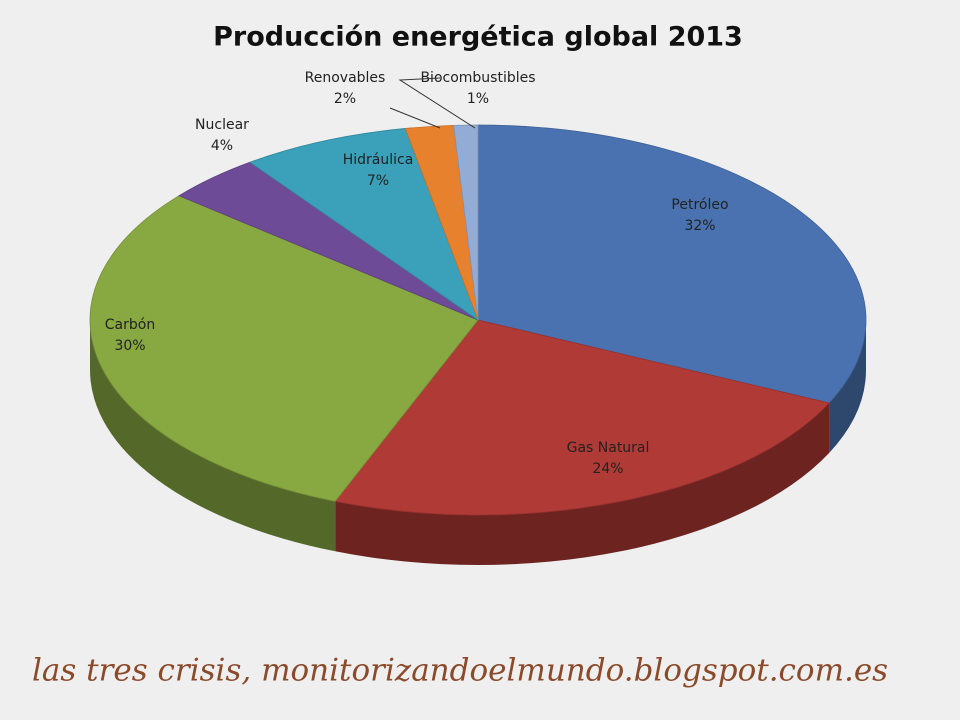  Describe the element at coordinates (478, 99) in the screenshot. I see `value-label: 1%` at that location.